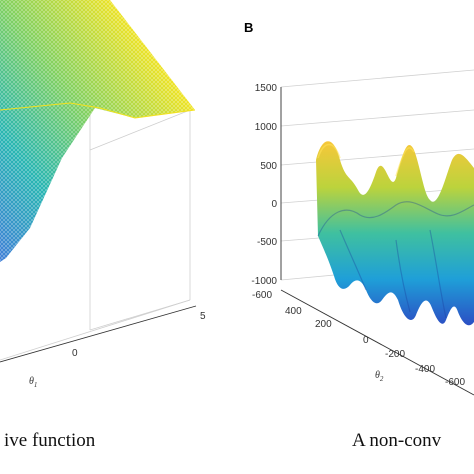 The width and height of the screenshot is (474, 474). What do you see at coordinates (248, 27) in the screenshot?
I see `panel-b-letter: B` at bounding box center [248, 27].